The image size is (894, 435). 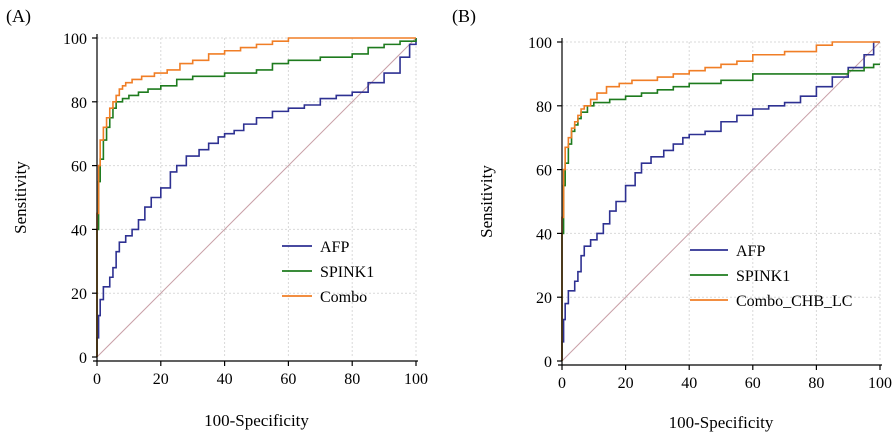 I want to click on x-tick-label-b: 20, so click(x=626, y=383).